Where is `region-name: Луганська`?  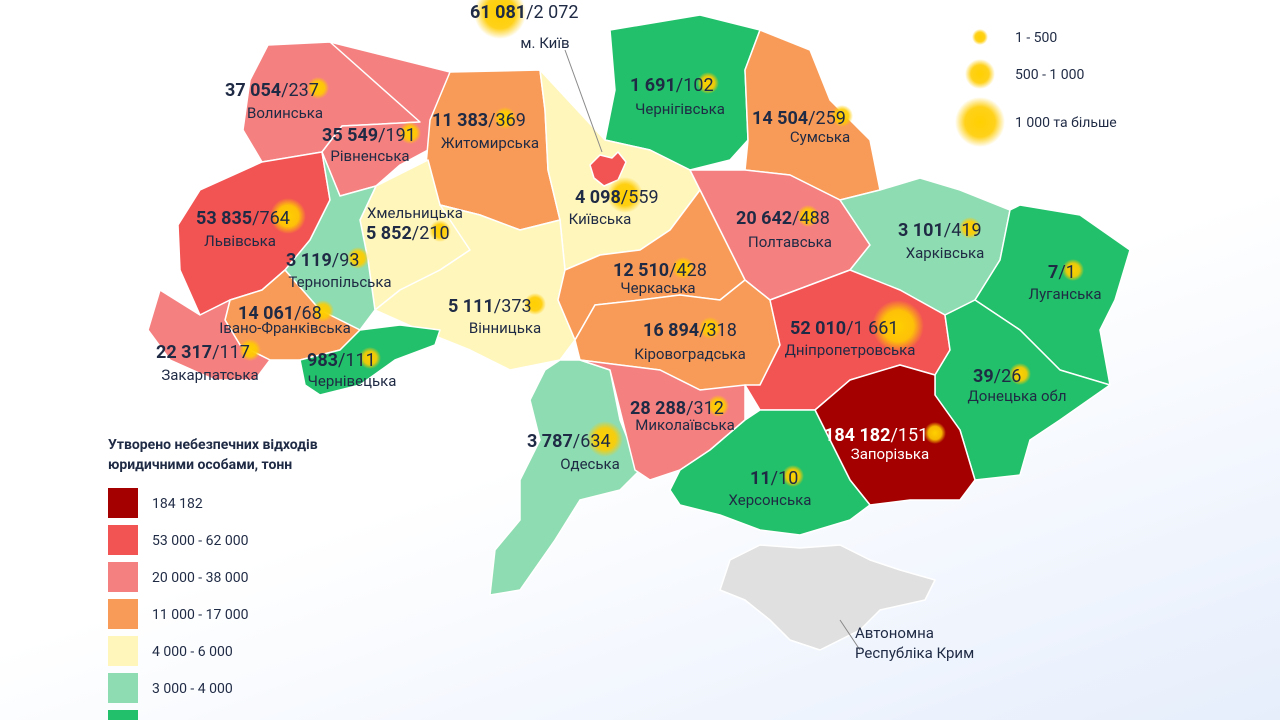
region-name: Луганська is located at coordinates (1064, 294).